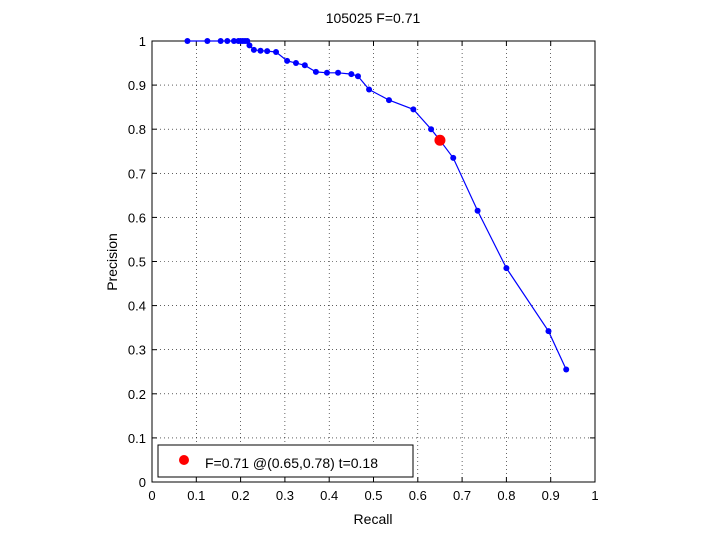 The width and height of the screenshot is (720, 540). I want to click on y-tick-label: 1, so click(142, 41).